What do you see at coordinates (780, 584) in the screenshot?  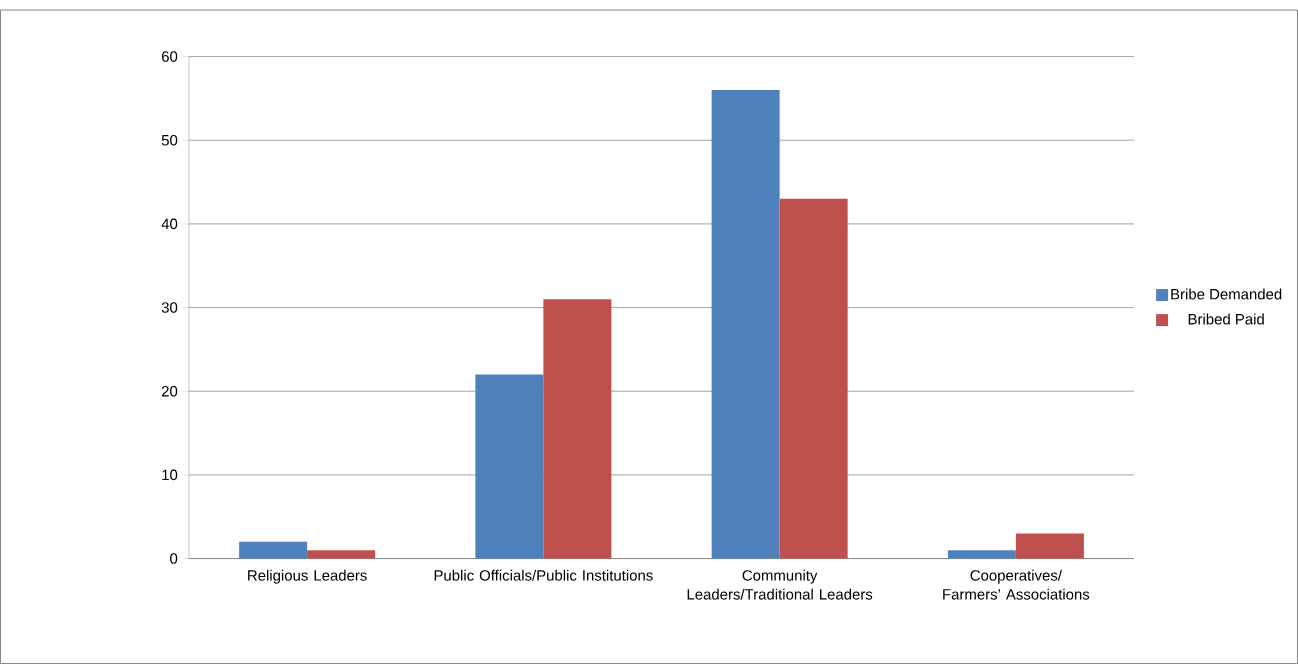 I see `x-tick-label: Community Leaders/Traditional Leaders` at bounding box center [780, 584].